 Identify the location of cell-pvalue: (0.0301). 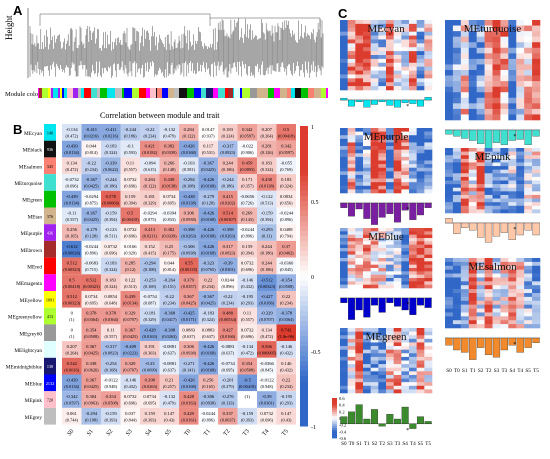
(227, 269).